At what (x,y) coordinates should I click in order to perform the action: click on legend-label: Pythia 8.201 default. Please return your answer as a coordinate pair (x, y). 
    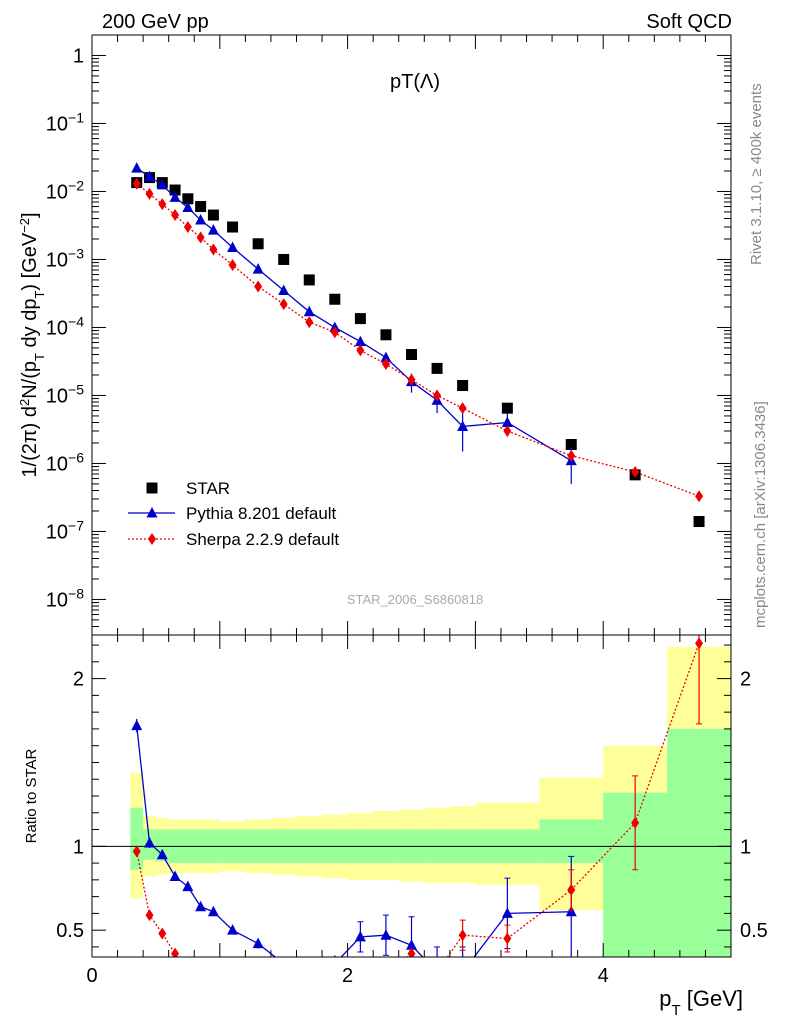
    Looking at the image, I should click on (261, 513).